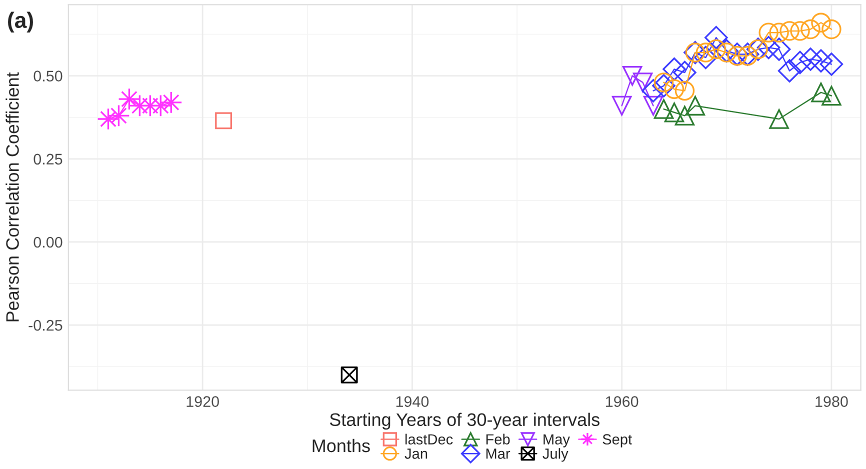 This screenshot has width=866, height=469. What do you see at coordinates (202, 401) in the screenshot?
I see `x-tick-label: 1920` at bounding box center [202, 401].